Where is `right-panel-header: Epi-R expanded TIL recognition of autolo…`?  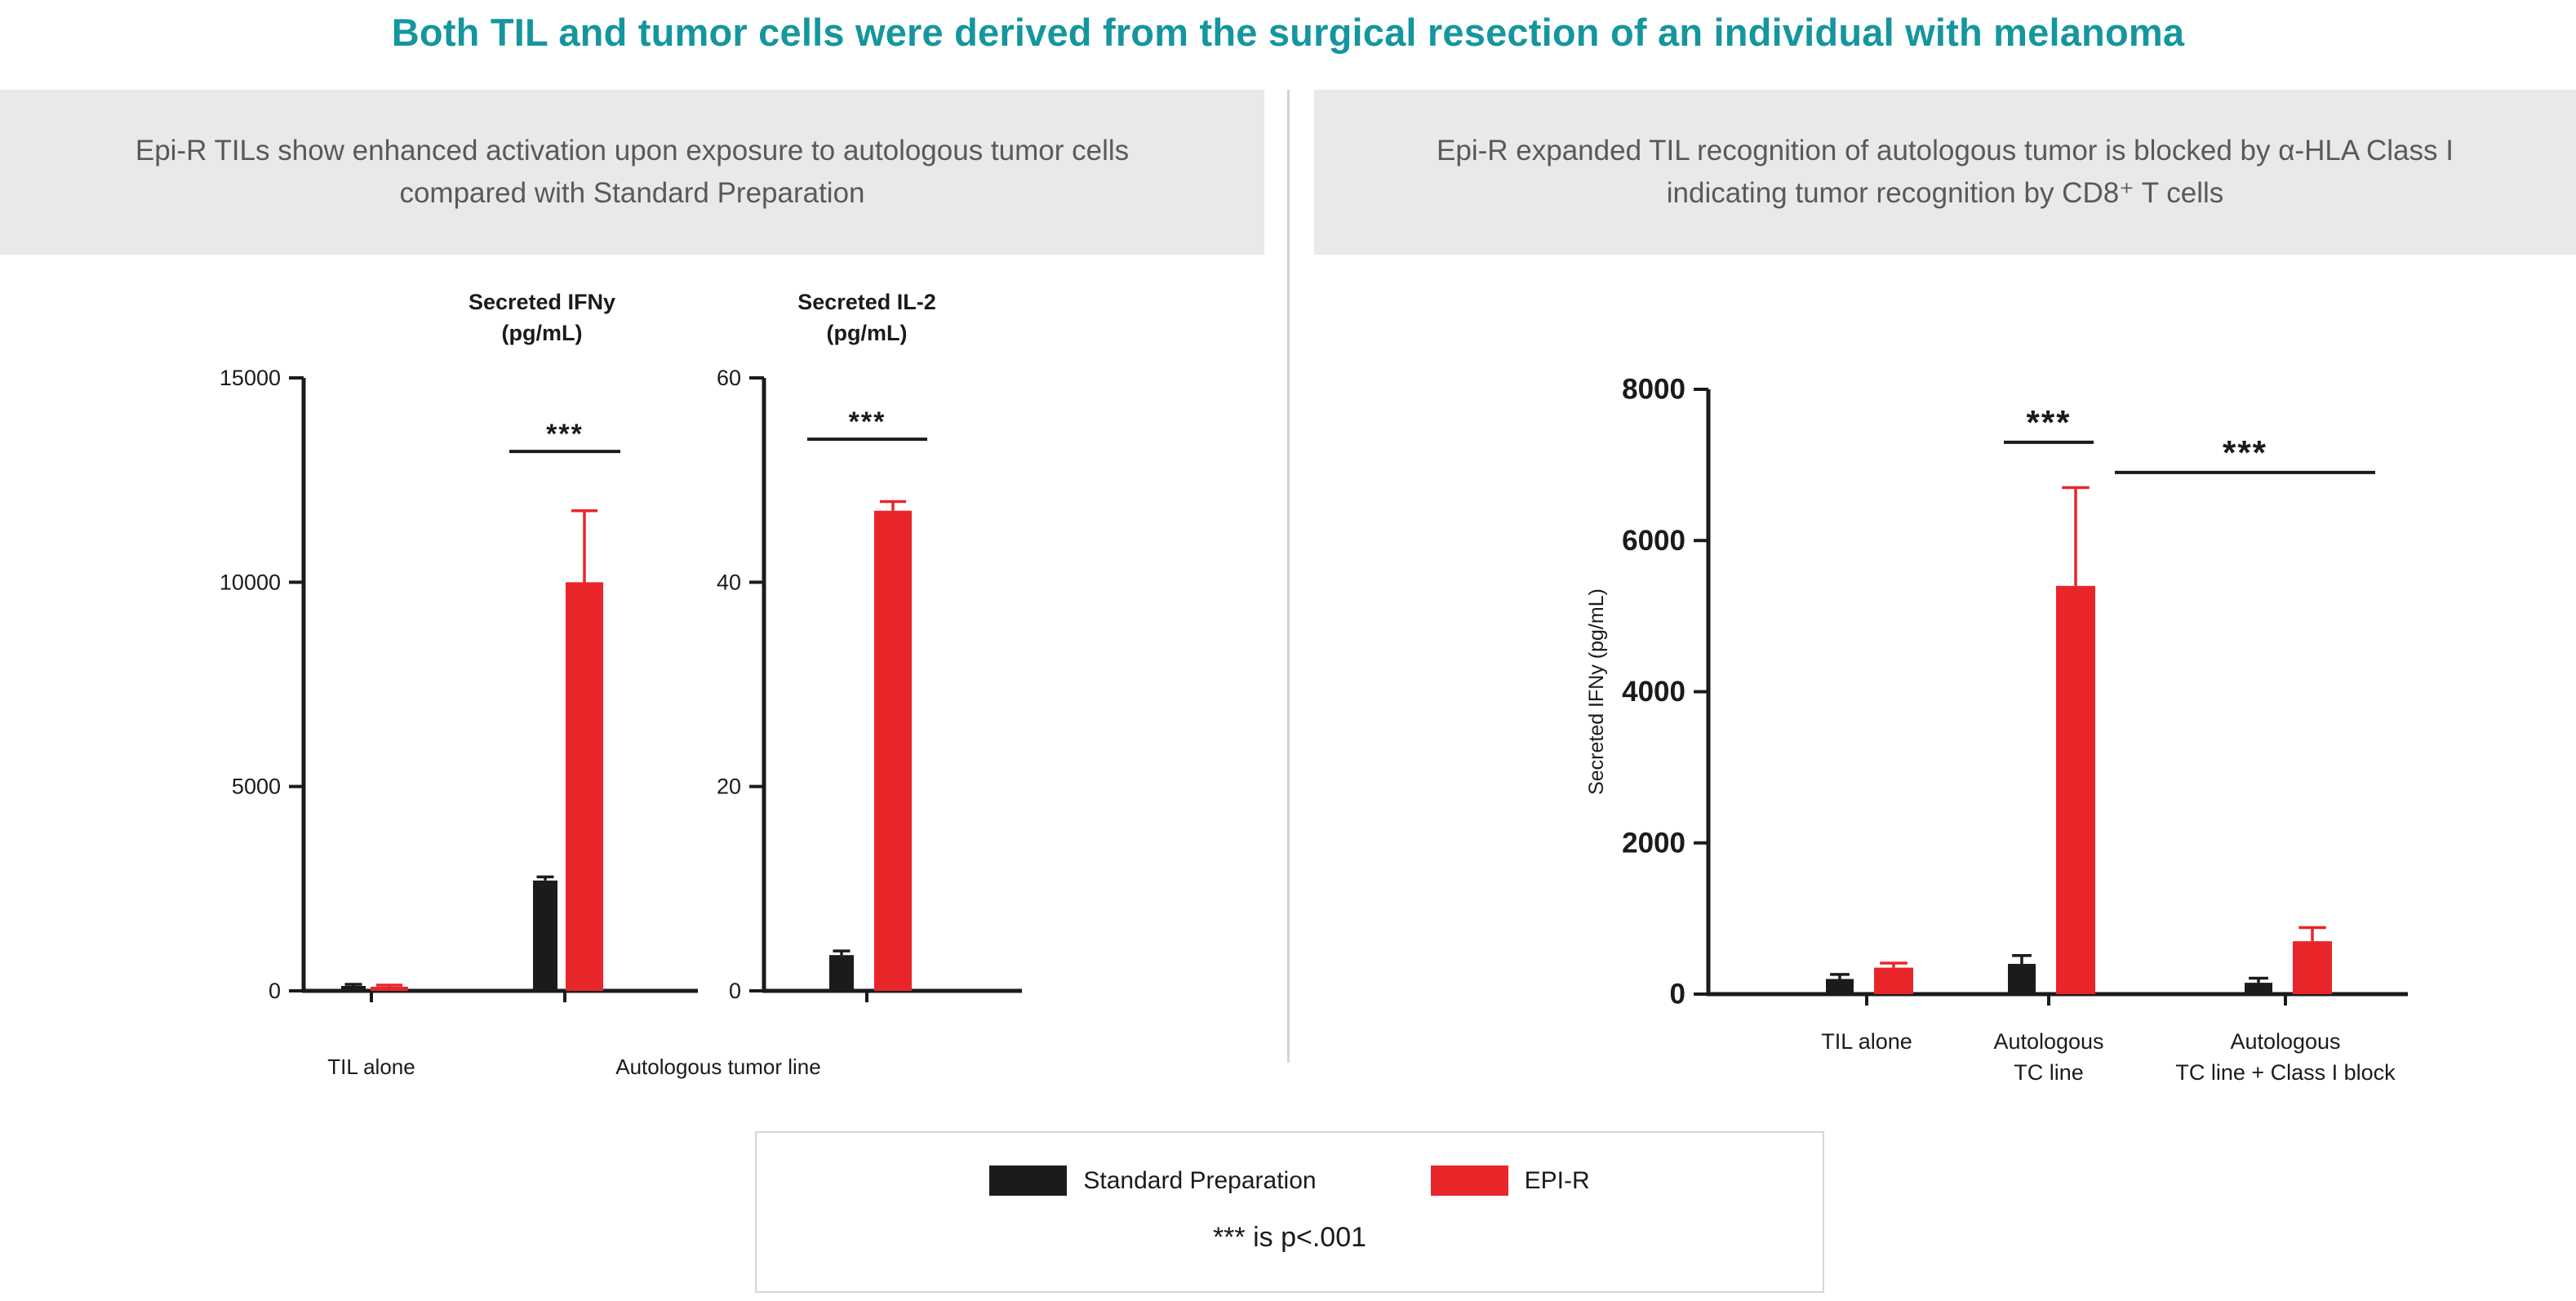 right-panel-header: Epi-R expanded TIL recognition of autolo… is located at coordinates (1945, 172).